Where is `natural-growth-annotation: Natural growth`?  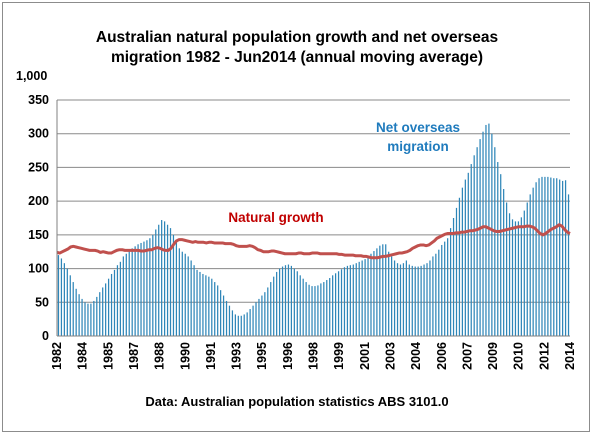 natural-growth-annotation: Natural growth is located at coordinates (275, 217).